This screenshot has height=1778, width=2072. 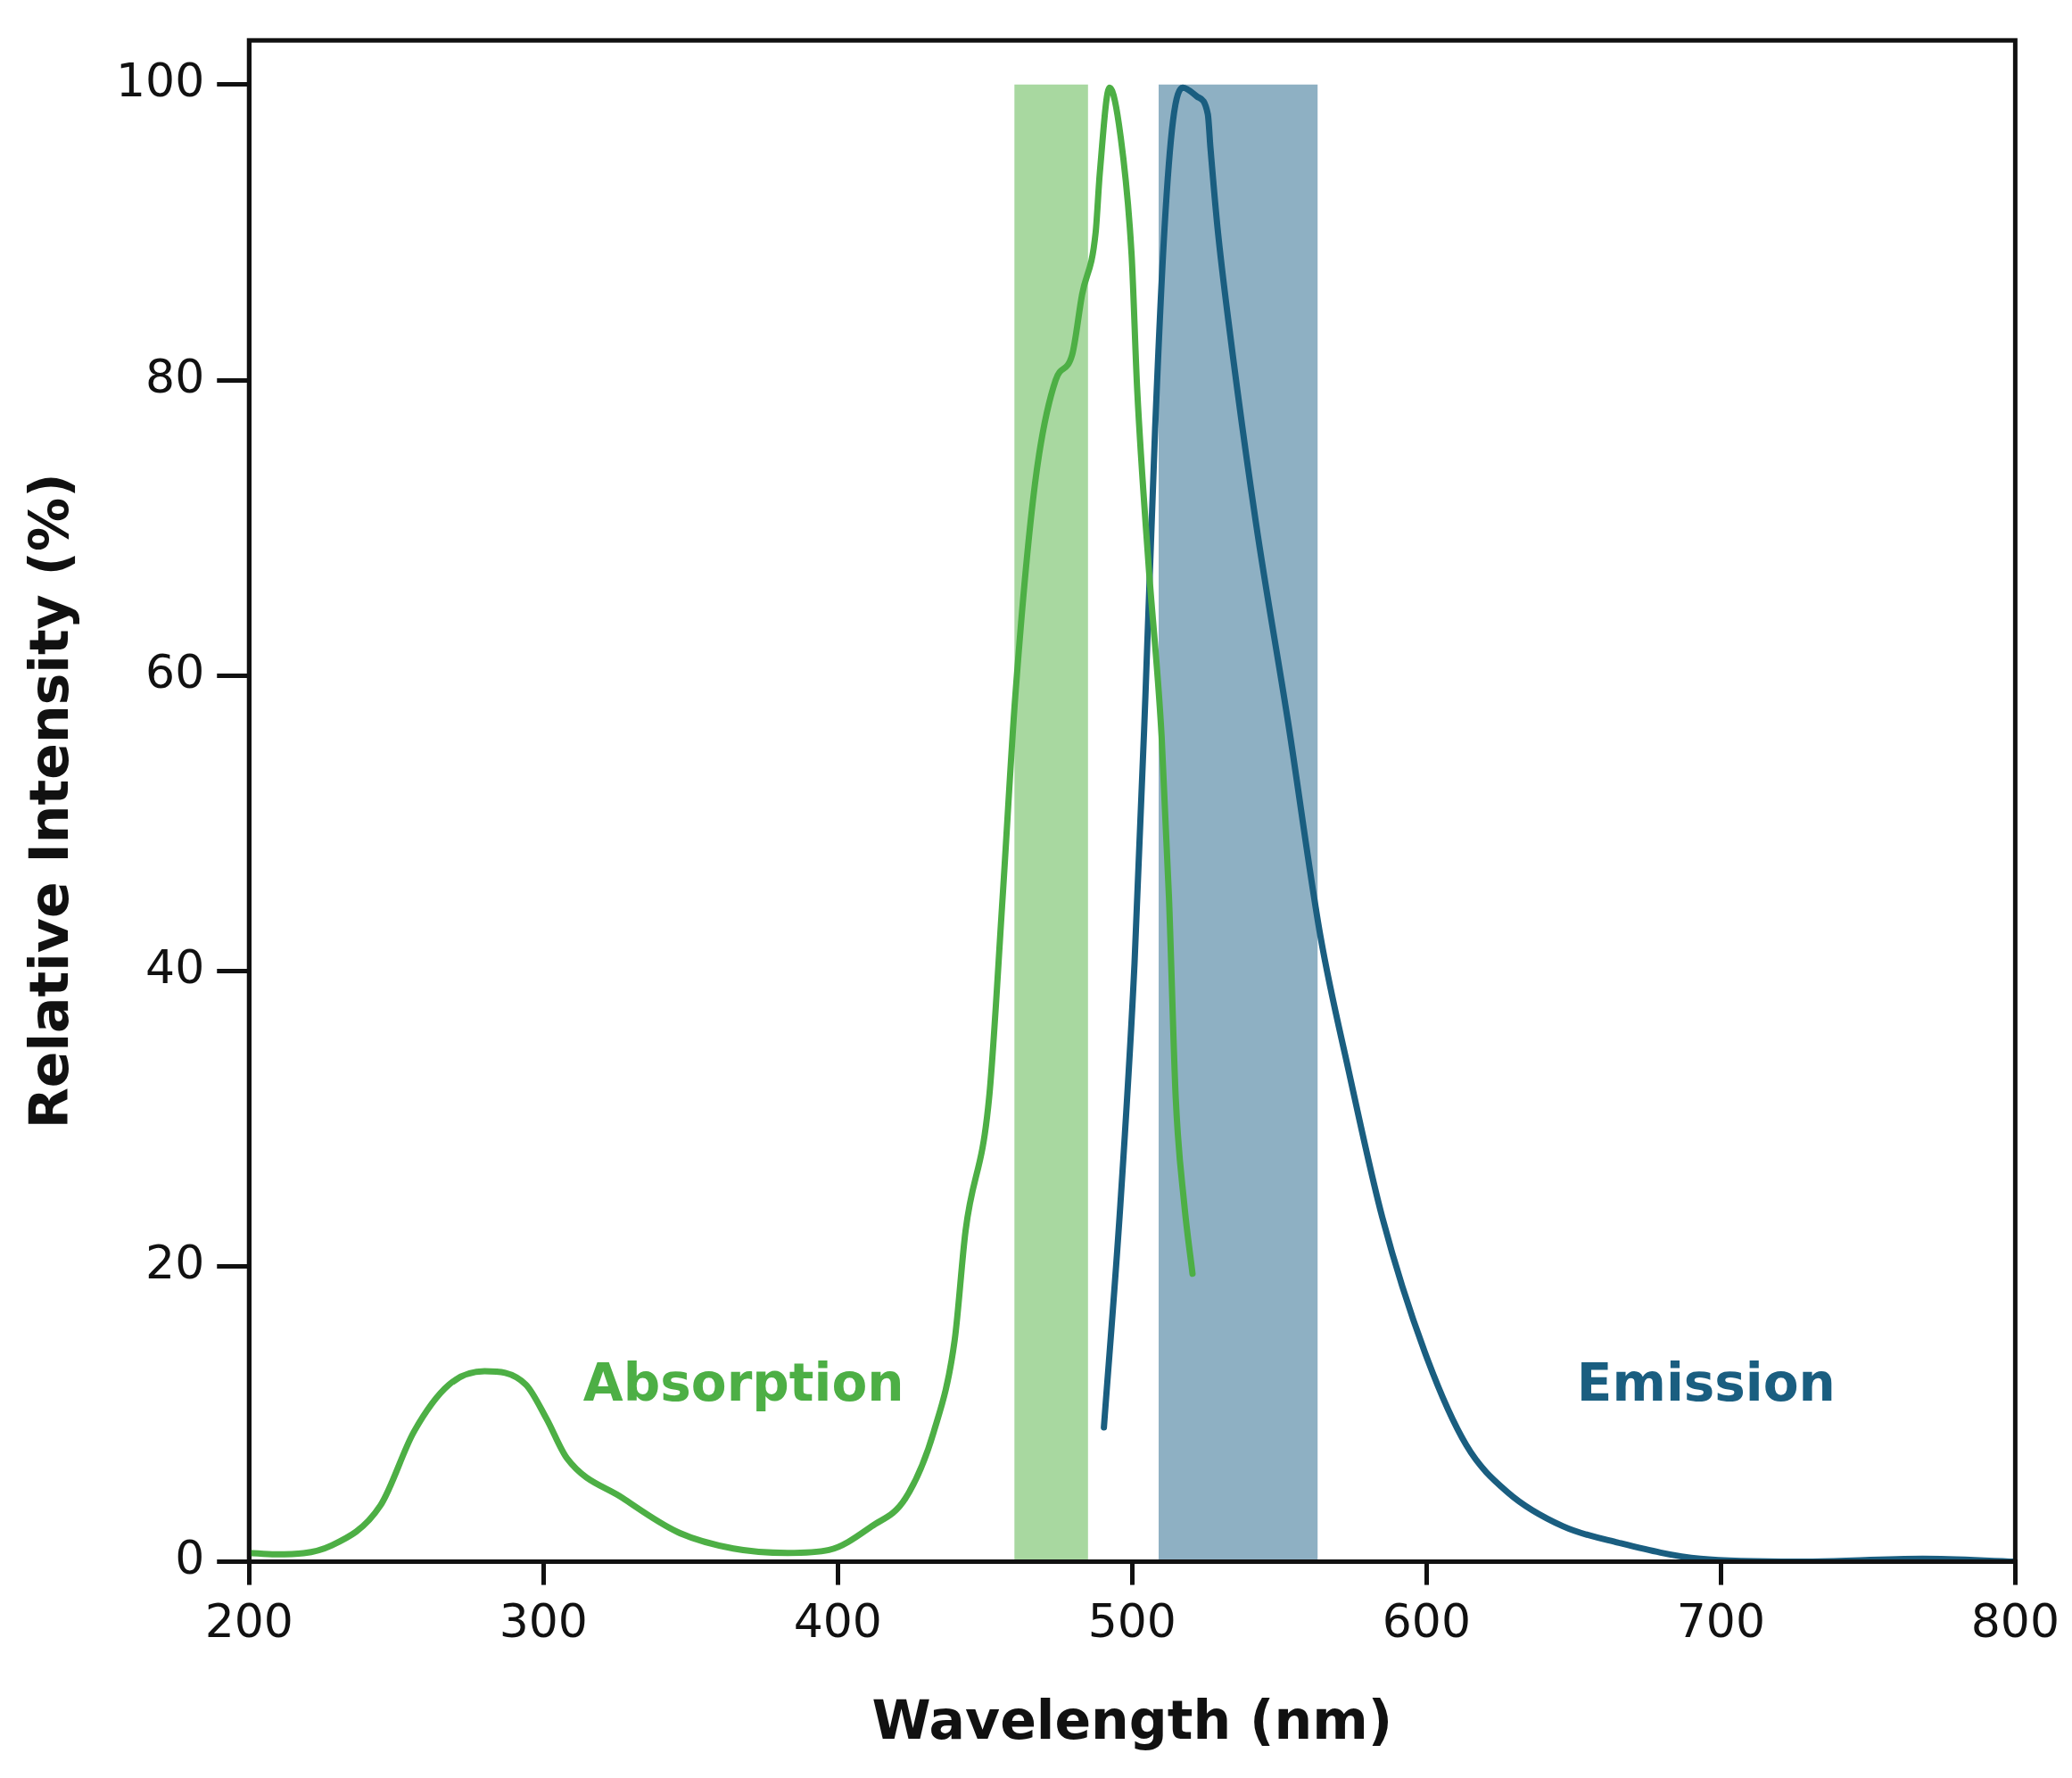 I want to click on x-tick-label: 500, so click(x=1131, y=1621).